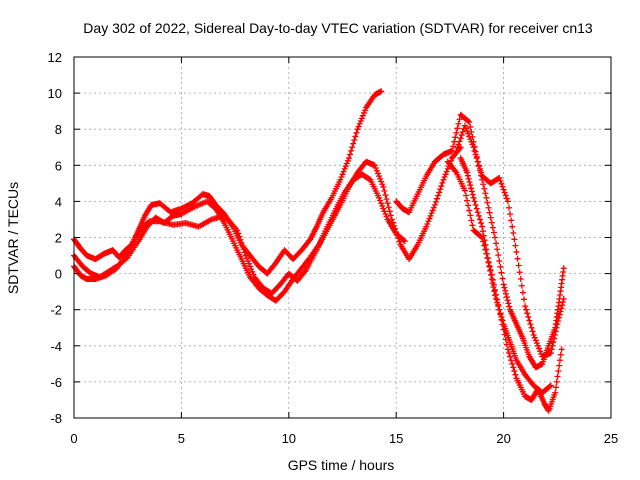  What do you see at coordinates (13, 238) in the screenshot?
I see `y-axis-label: SDTVAR / TECUs` at bounding box center [13, 238].